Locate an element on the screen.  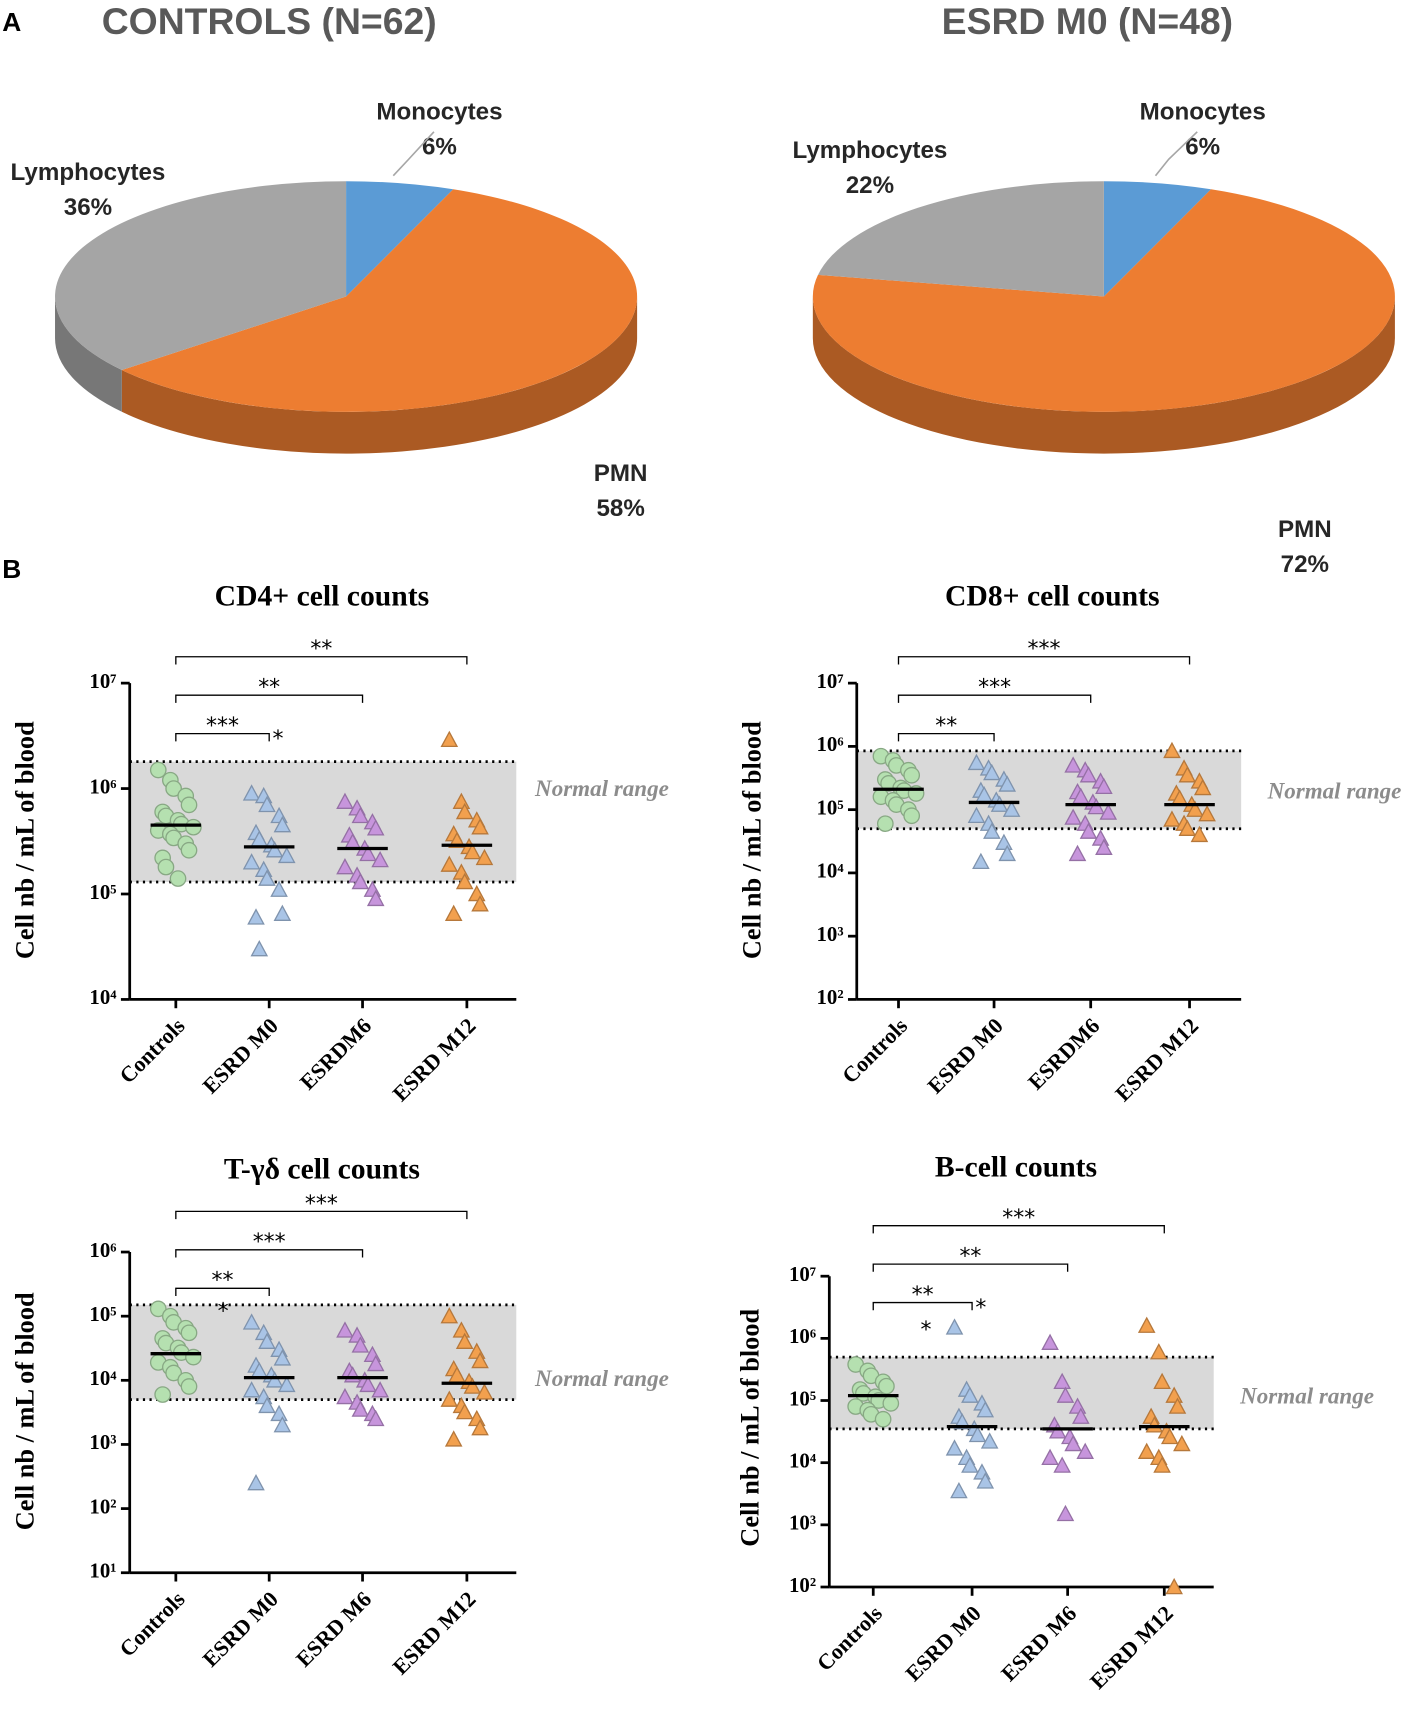
slice-value: 72% is located at coordinates (1305, 564).